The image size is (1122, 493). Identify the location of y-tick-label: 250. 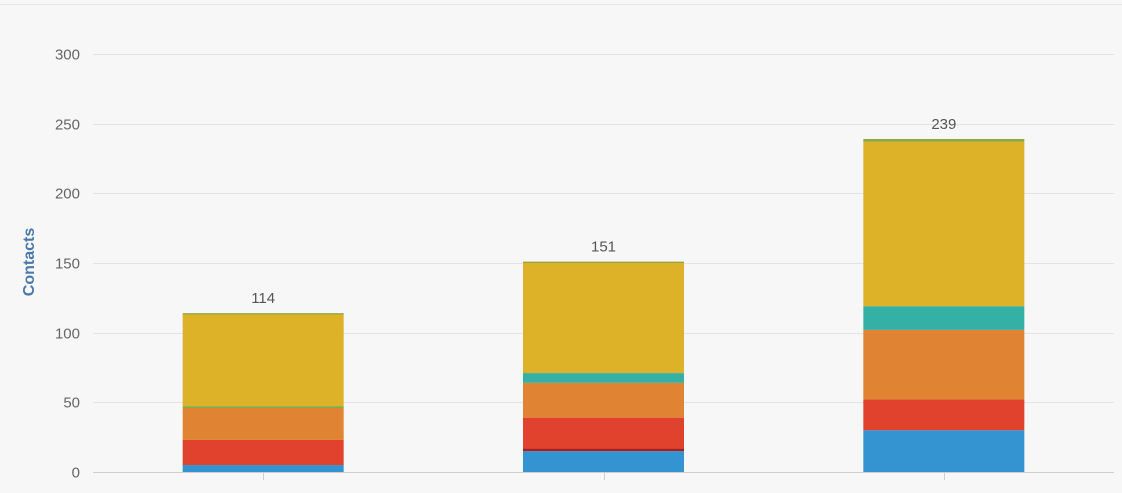
(67, 125).